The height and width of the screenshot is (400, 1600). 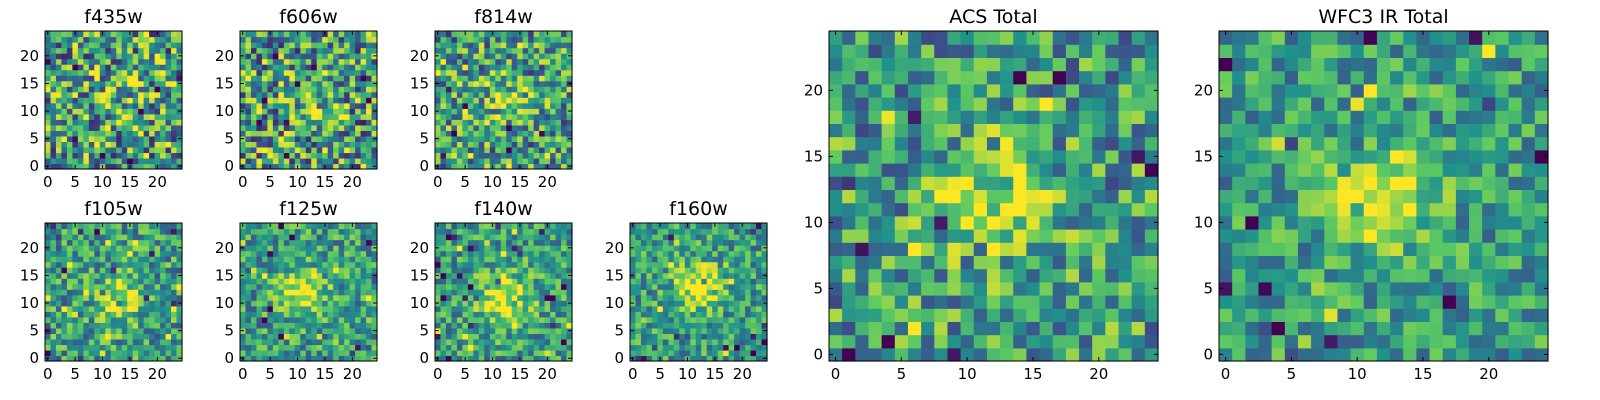 What do you see at coordinates (699, 292) in the screenshot?
I see `heatmap-cells` at bounding box center [699, 292].